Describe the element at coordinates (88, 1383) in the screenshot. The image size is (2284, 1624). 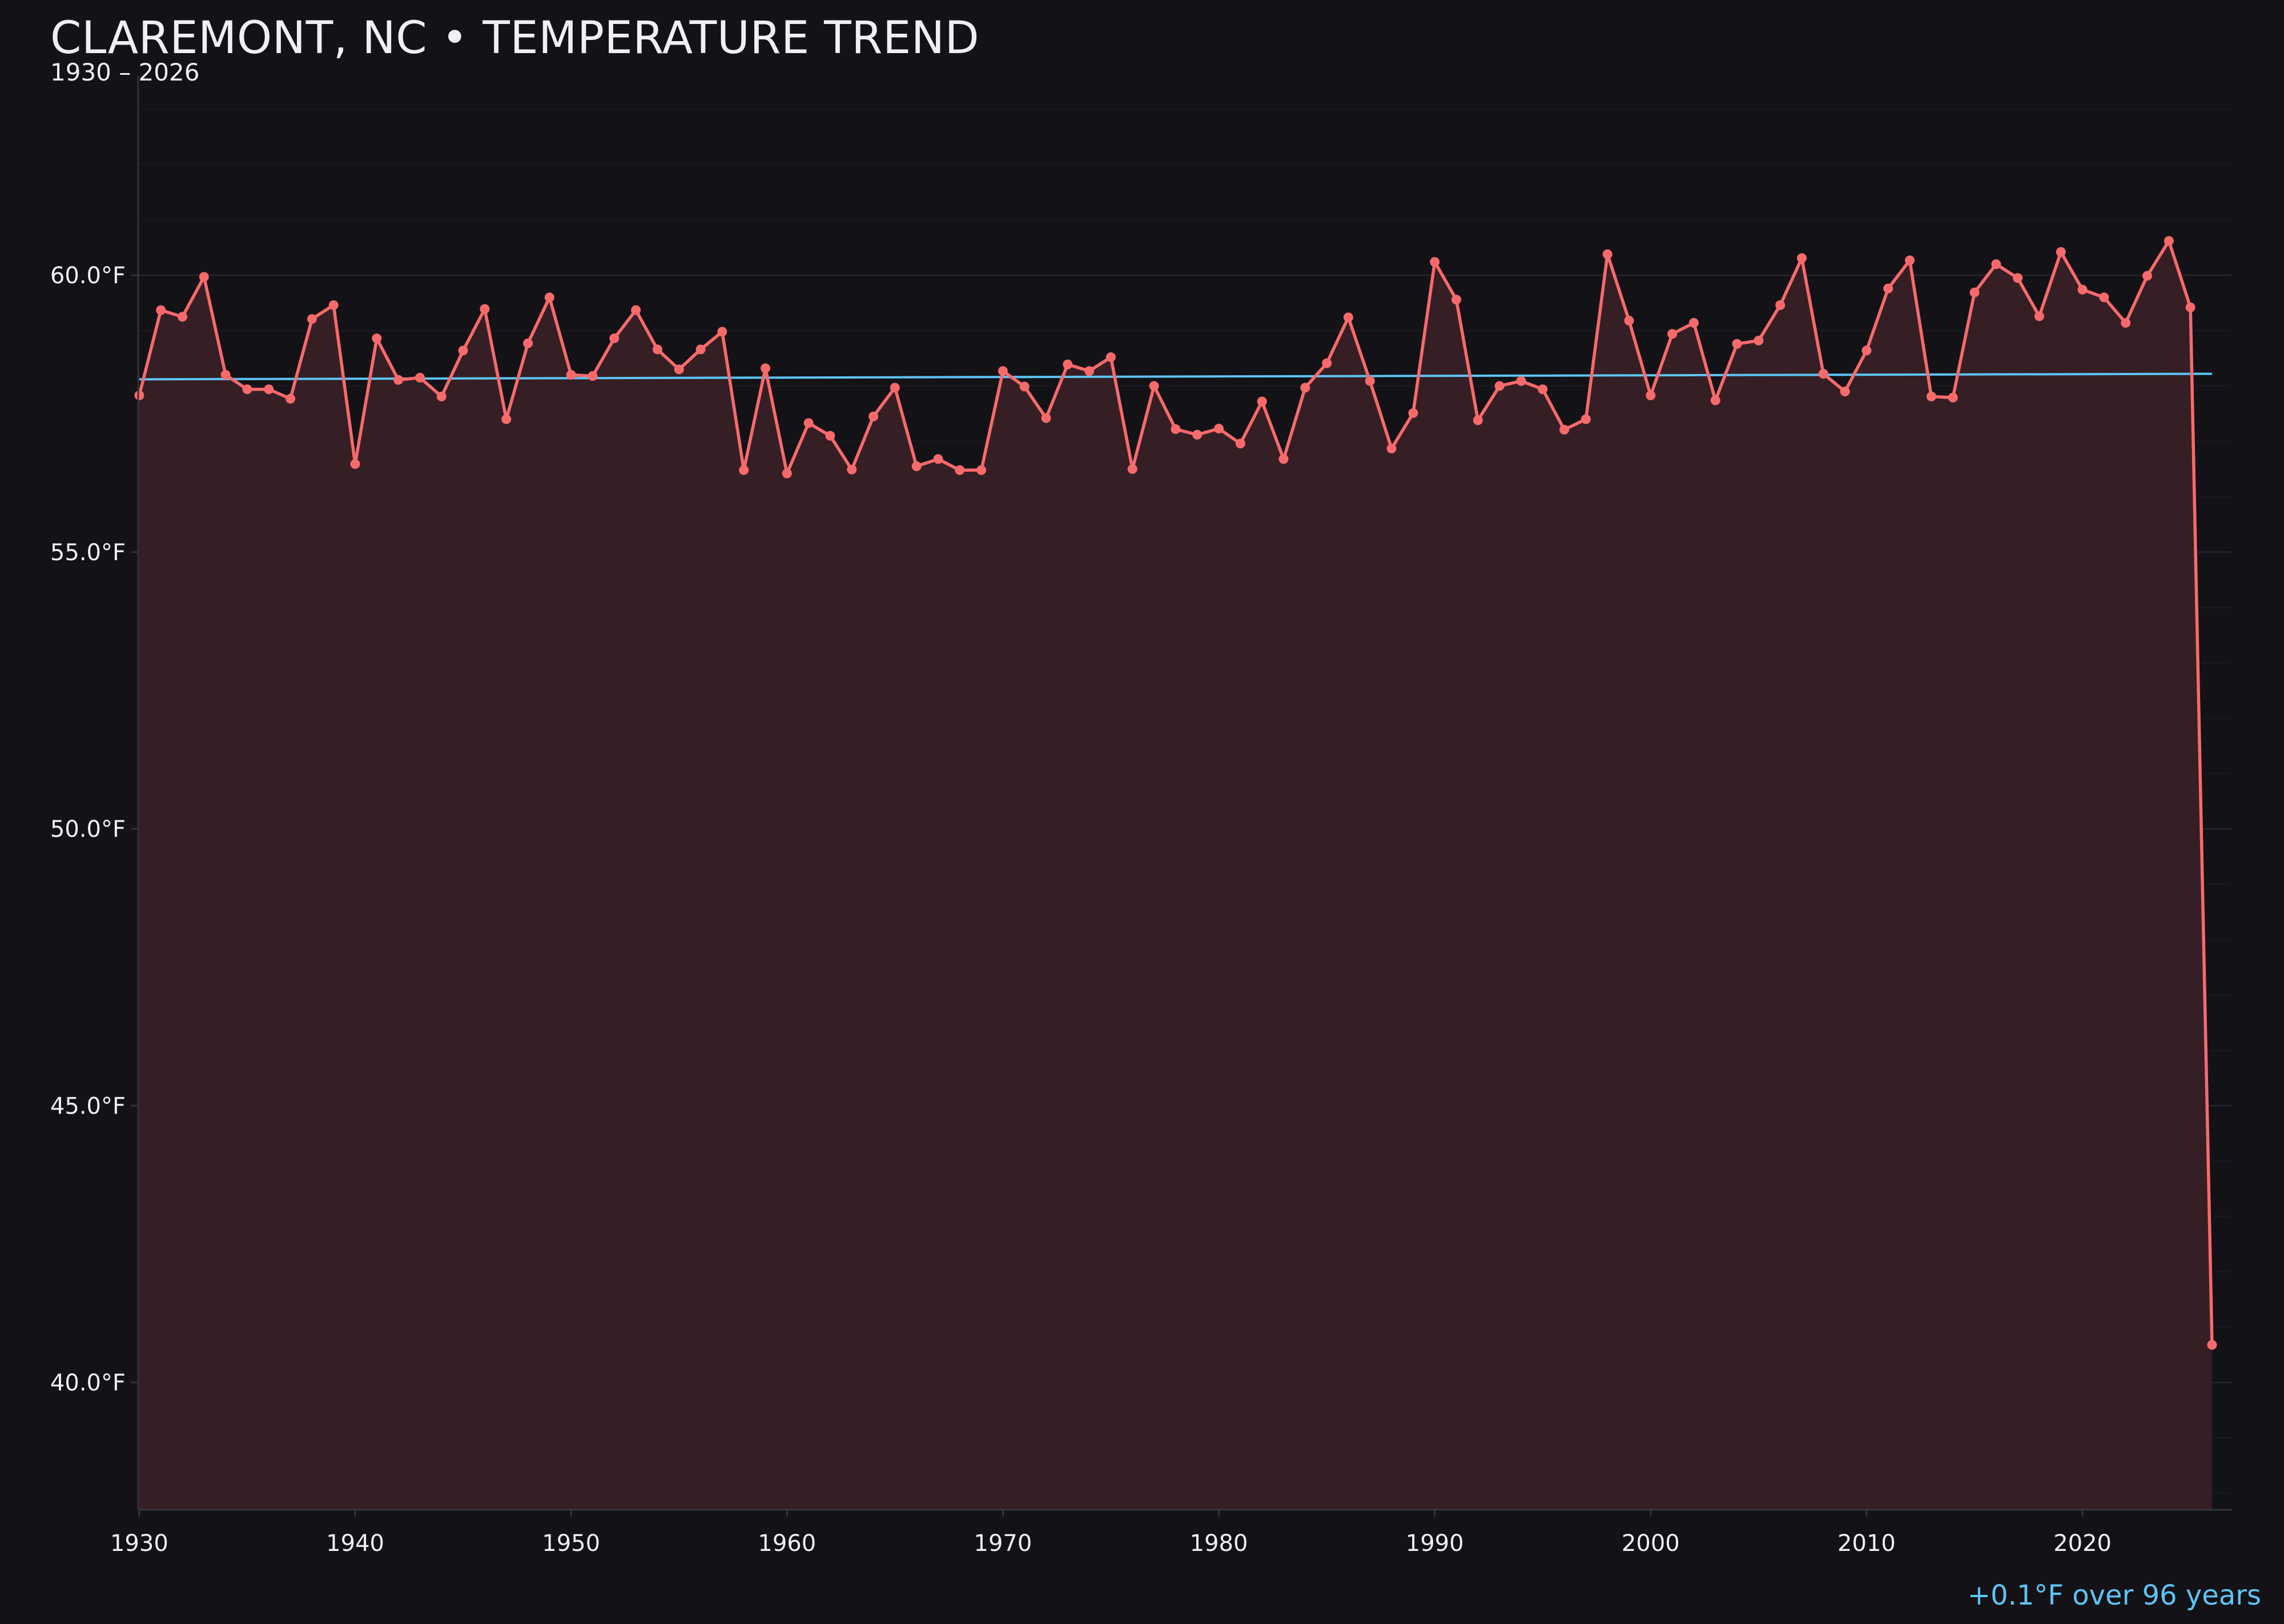
I see `y-tick-label: 40.0°F` at that location.